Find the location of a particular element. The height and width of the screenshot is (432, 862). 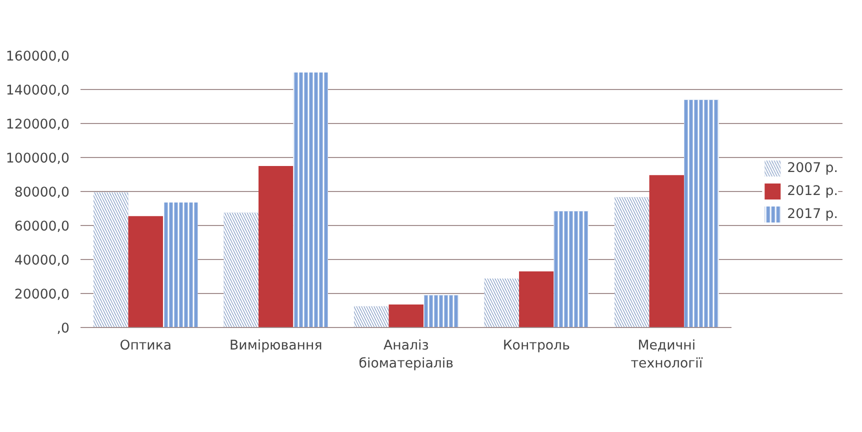

y-tick-label: 140000,0 is located at coordinates (38, 91).